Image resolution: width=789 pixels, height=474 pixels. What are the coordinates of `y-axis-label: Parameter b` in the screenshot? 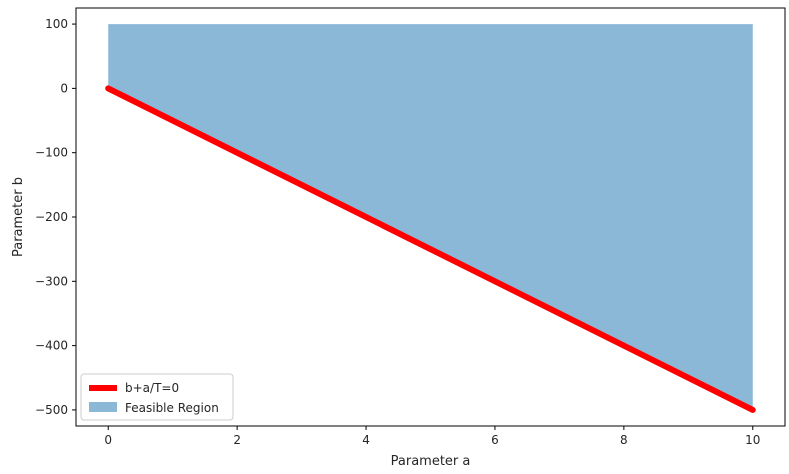 It's located at (18, 217).